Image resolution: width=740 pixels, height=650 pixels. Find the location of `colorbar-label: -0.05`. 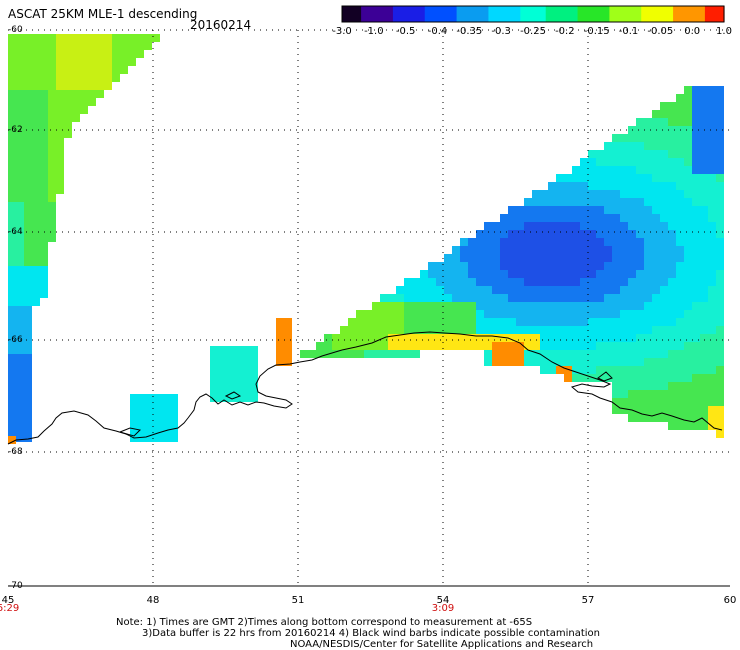

colorbar-label: -0.05 is located at coordinates (660, 31).